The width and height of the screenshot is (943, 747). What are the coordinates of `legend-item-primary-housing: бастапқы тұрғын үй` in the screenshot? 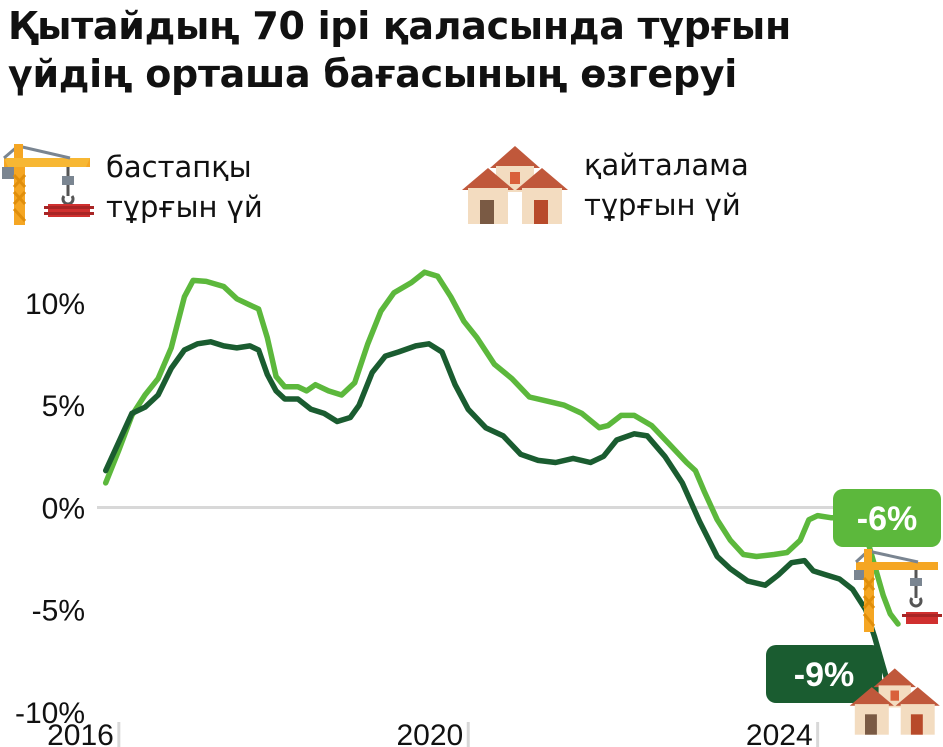 It's located at (131, 187).